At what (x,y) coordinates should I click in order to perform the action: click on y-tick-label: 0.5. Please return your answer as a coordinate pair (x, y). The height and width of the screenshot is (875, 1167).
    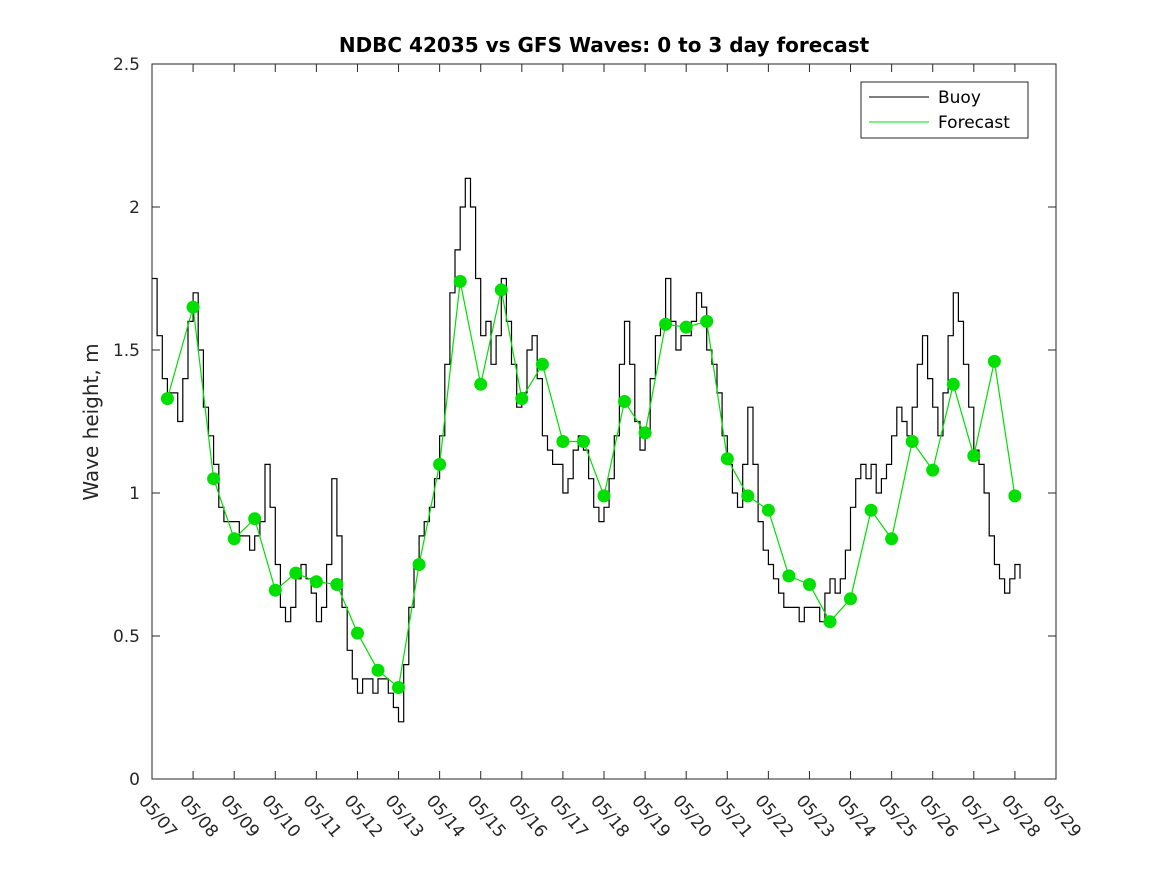
    Looking at the image, I should click on (126, 637).